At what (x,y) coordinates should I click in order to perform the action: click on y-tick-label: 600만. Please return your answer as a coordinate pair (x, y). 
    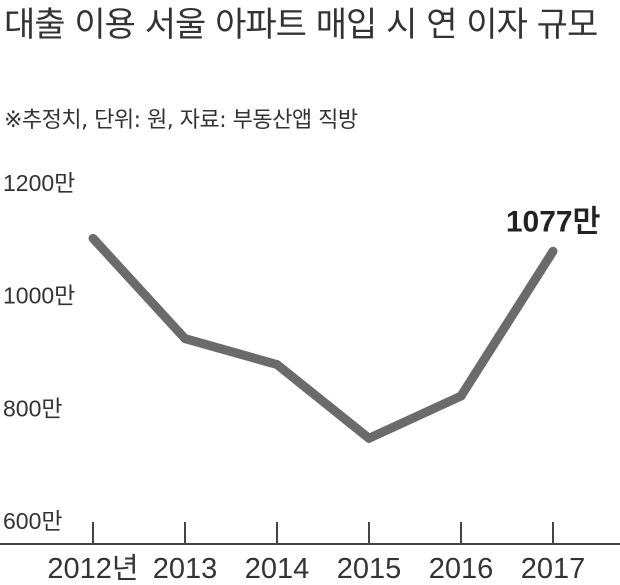
    Looking at the image, I should click on (33, 521).